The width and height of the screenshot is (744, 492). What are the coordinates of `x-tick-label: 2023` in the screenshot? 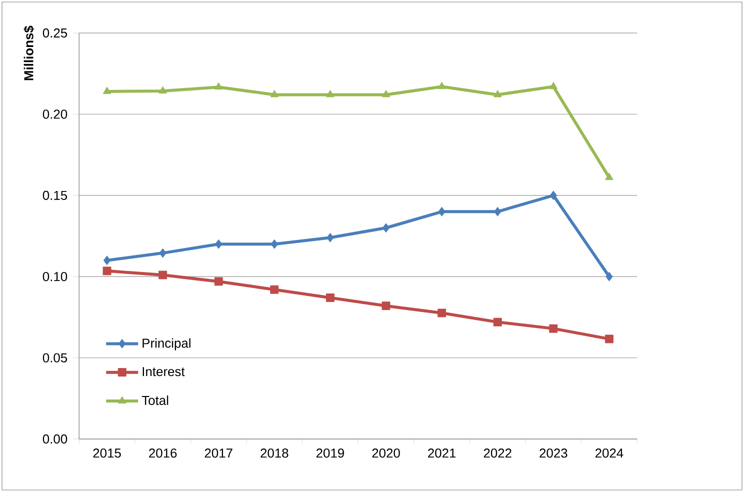 It's located at (554, 453).